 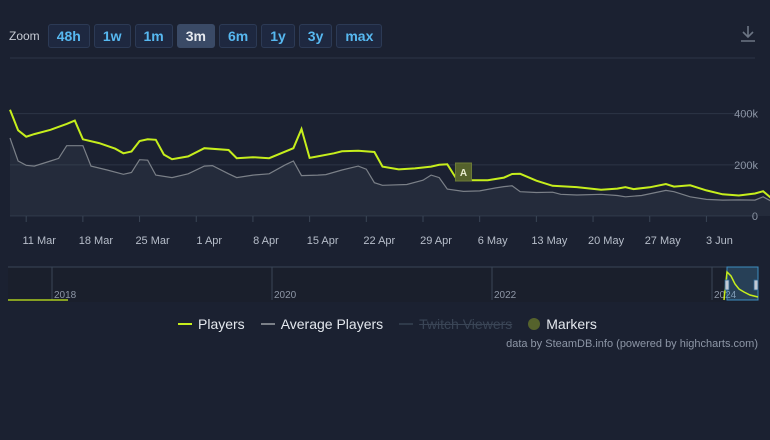 I want to click on y-tick-label: 0, so click(x=755, y=217).